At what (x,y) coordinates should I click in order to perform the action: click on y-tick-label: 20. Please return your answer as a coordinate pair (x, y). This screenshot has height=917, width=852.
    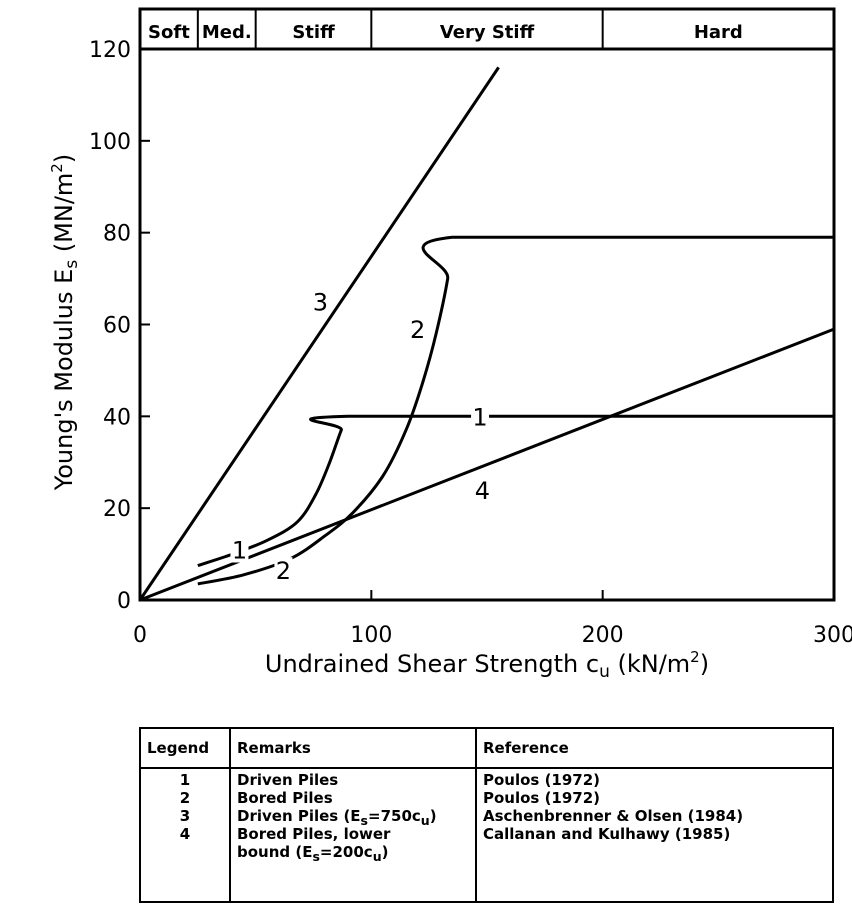
    Looking at the image, I should click on (117, 509).